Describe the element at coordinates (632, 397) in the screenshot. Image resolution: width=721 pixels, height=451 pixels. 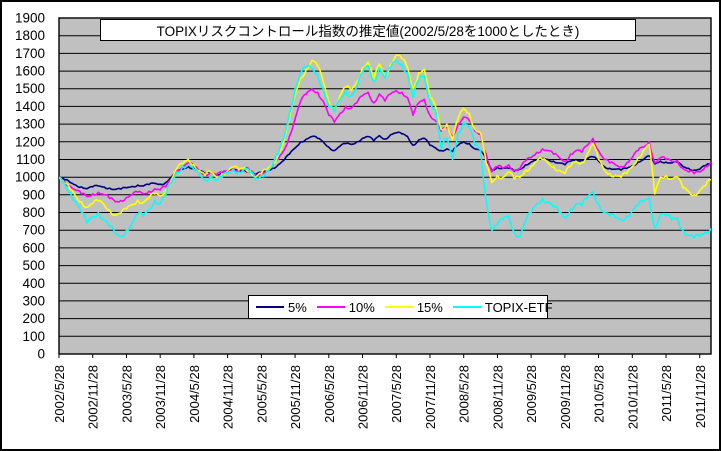
I see `x-axis-tick-label: 2010/11/28` at that location.